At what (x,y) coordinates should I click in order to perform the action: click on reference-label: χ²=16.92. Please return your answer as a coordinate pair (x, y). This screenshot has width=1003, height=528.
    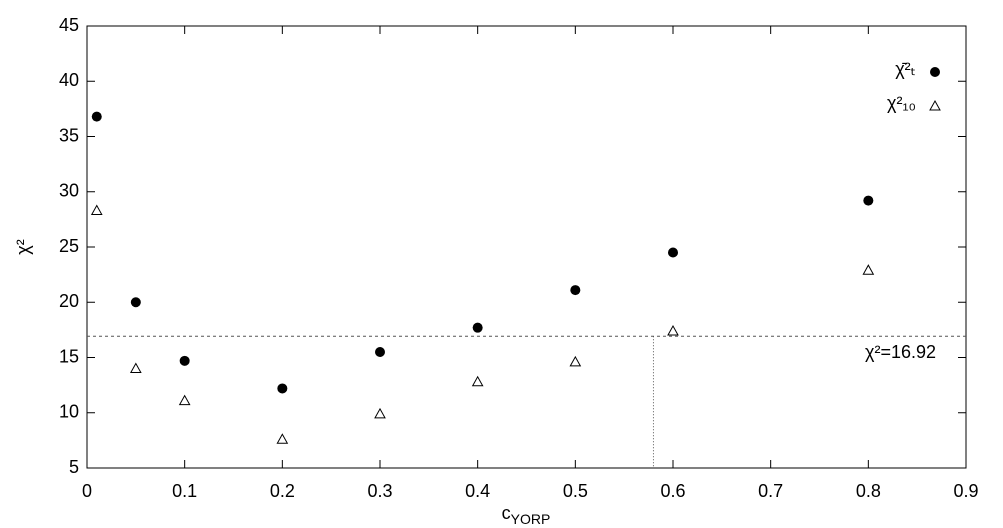
    Looking at the image, I should click on (900, 352).